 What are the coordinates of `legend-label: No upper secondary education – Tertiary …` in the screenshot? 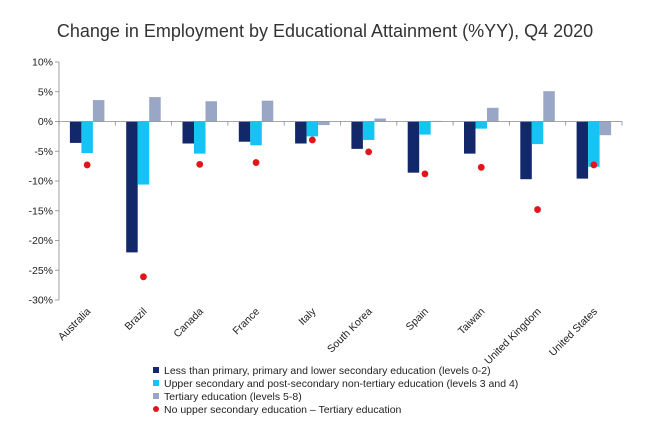 It's located at (283, 410).